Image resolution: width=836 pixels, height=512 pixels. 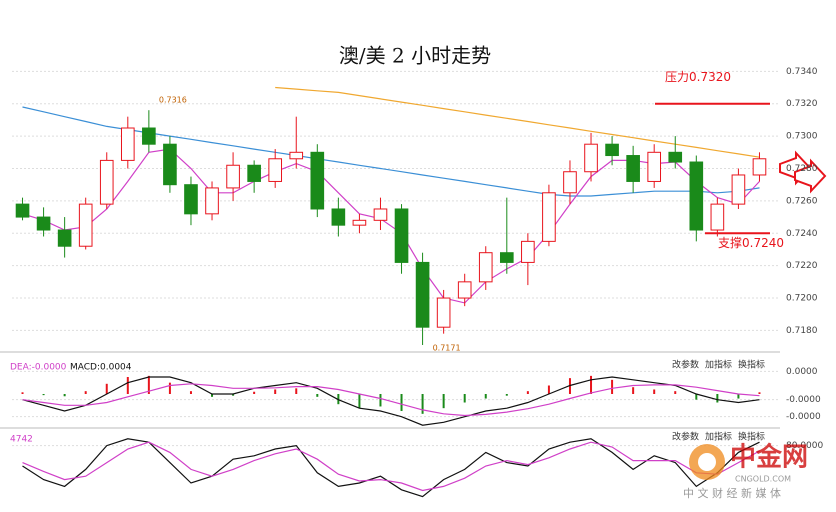 I want to click on indicator-label: 4742, so click(x=21, y=440).